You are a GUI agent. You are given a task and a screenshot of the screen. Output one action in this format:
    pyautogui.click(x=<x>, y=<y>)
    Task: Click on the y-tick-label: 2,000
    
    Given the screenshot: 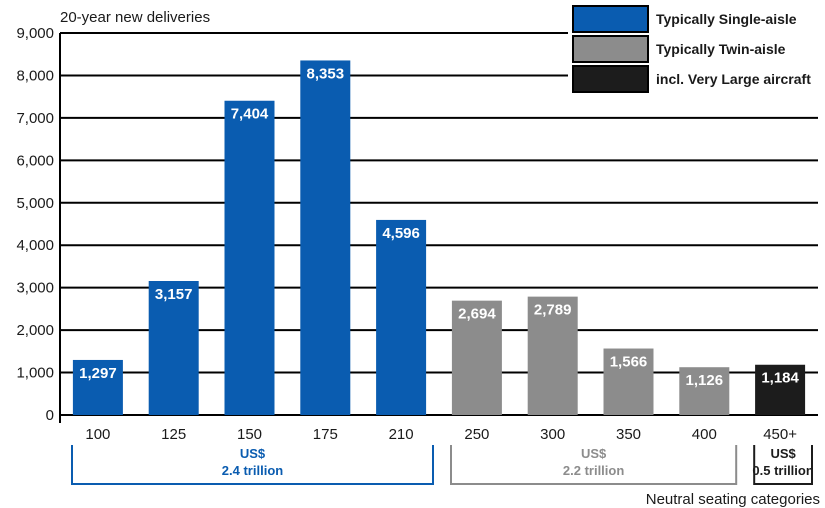 What is the action you would take?
    pyautogui.click(x=35, y=330)
    